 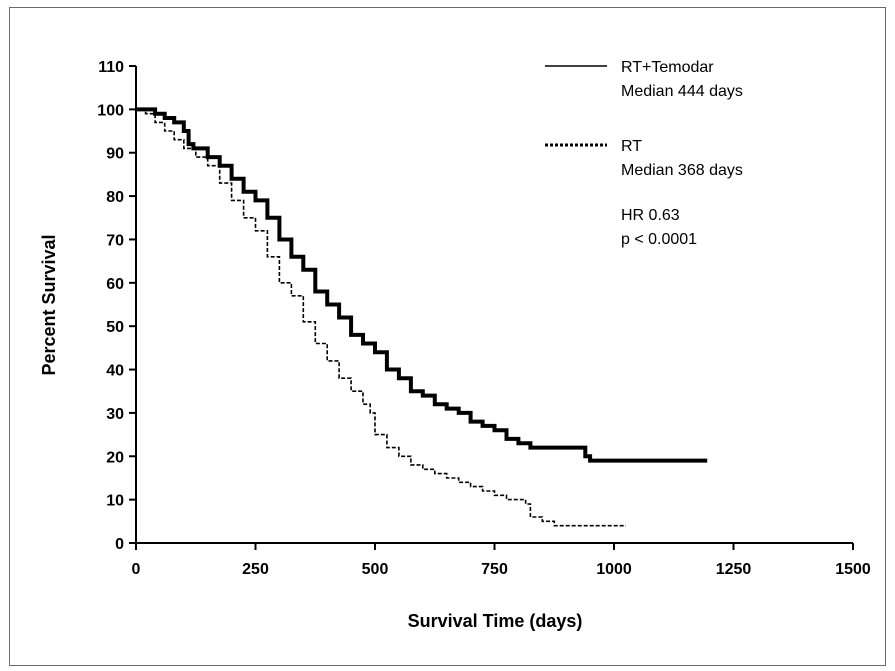 What do you see at coordinates (682, 91) in the screenshot?
I see `legend-median-rt-temodar: Median 444 days` at bounding box center [682, 91].